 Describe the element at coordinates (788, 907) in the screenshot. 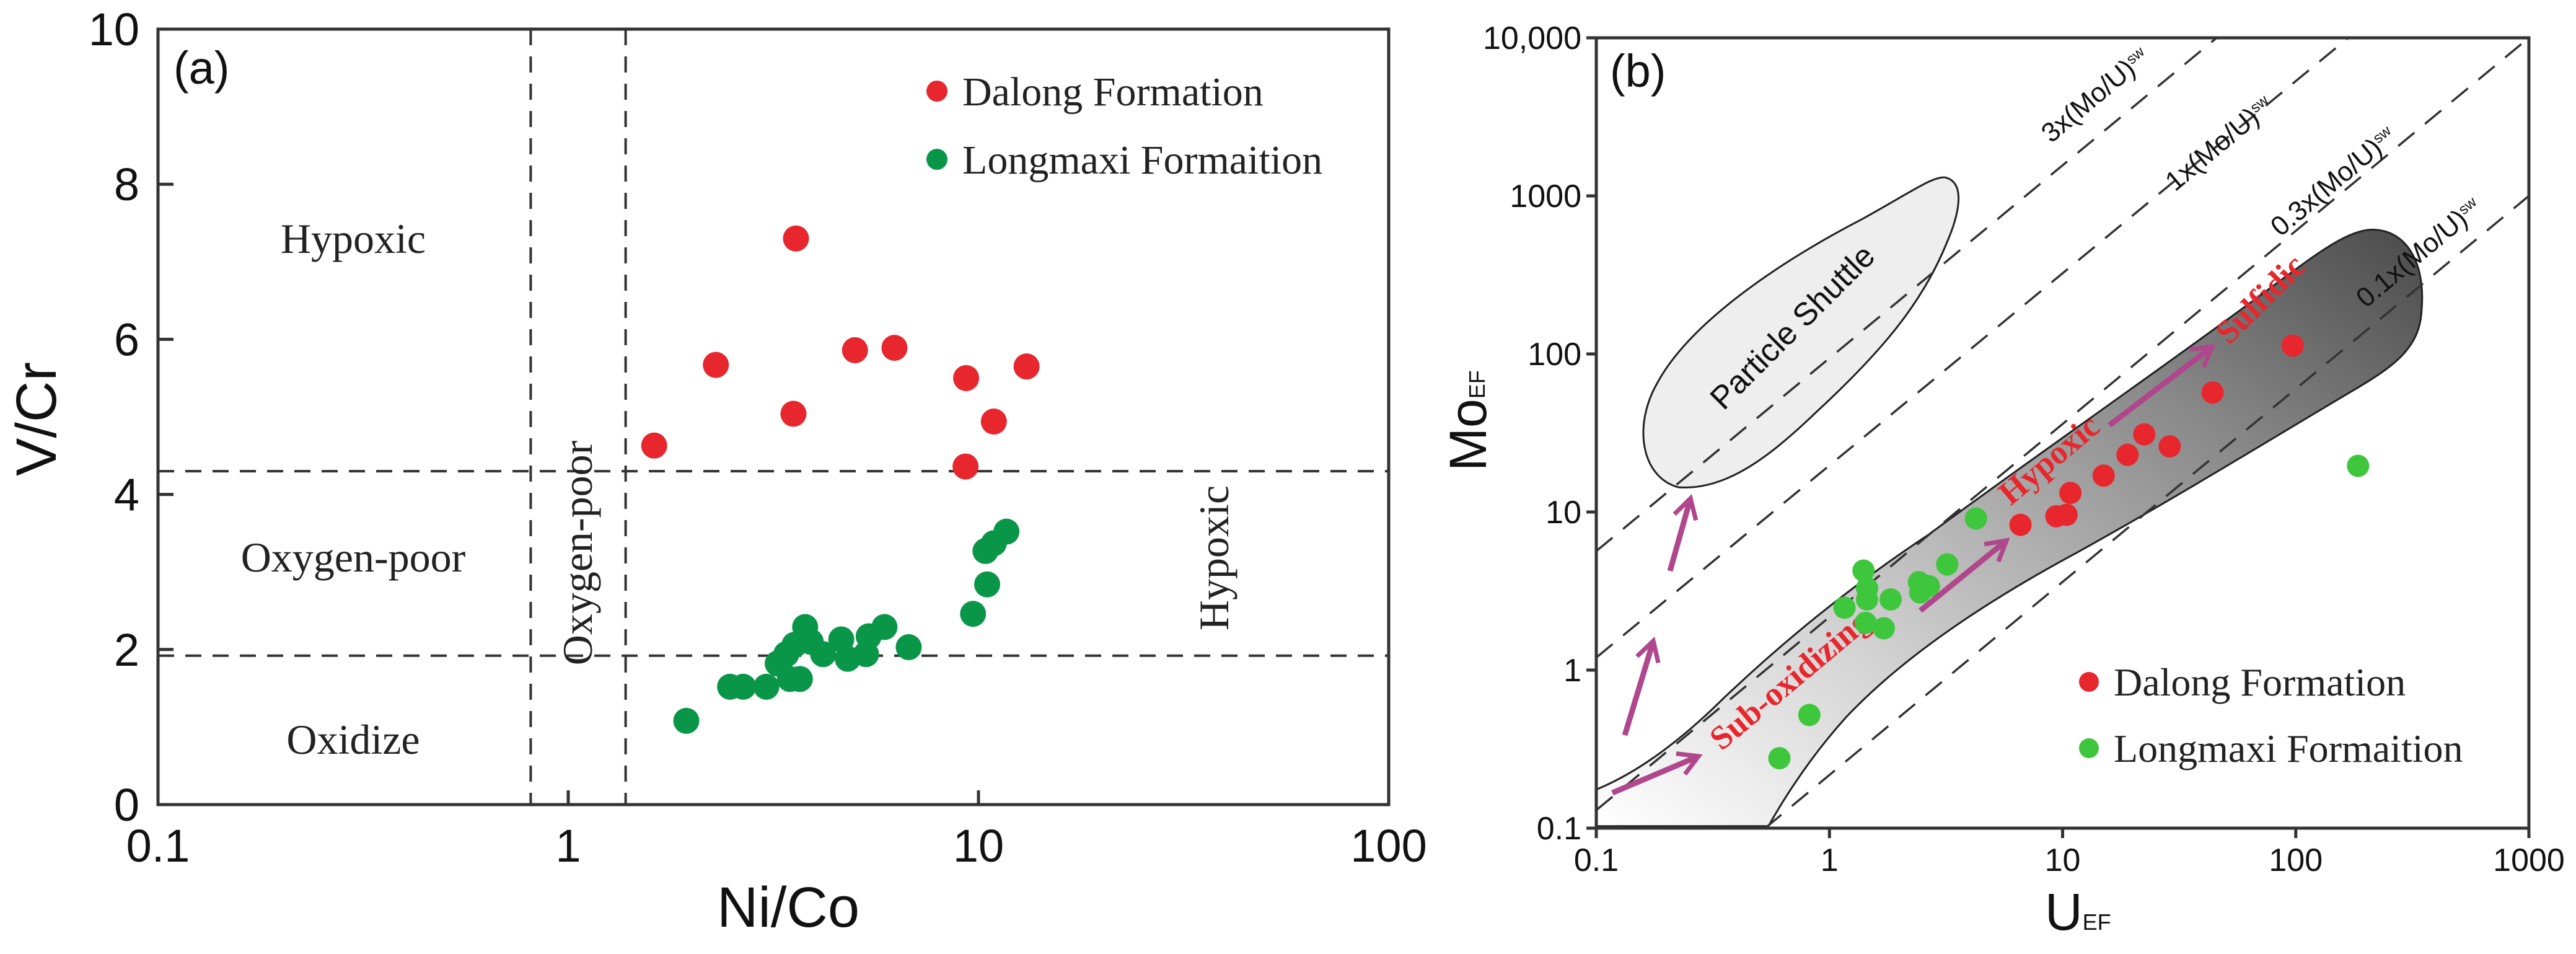

I see `x-axis-title-a: Ni/Co` at that location.